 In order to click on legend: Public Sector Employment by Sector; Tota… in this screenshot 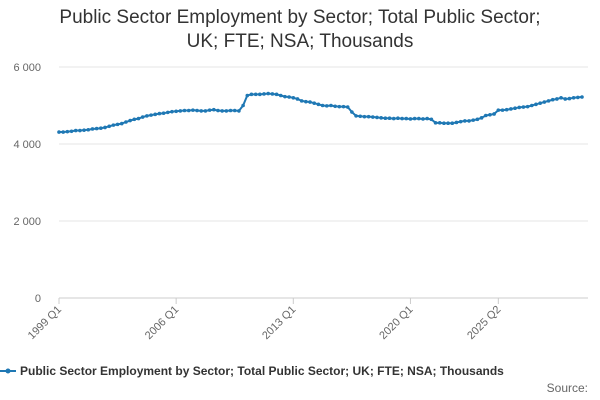, I will do `click(300, 371)`.